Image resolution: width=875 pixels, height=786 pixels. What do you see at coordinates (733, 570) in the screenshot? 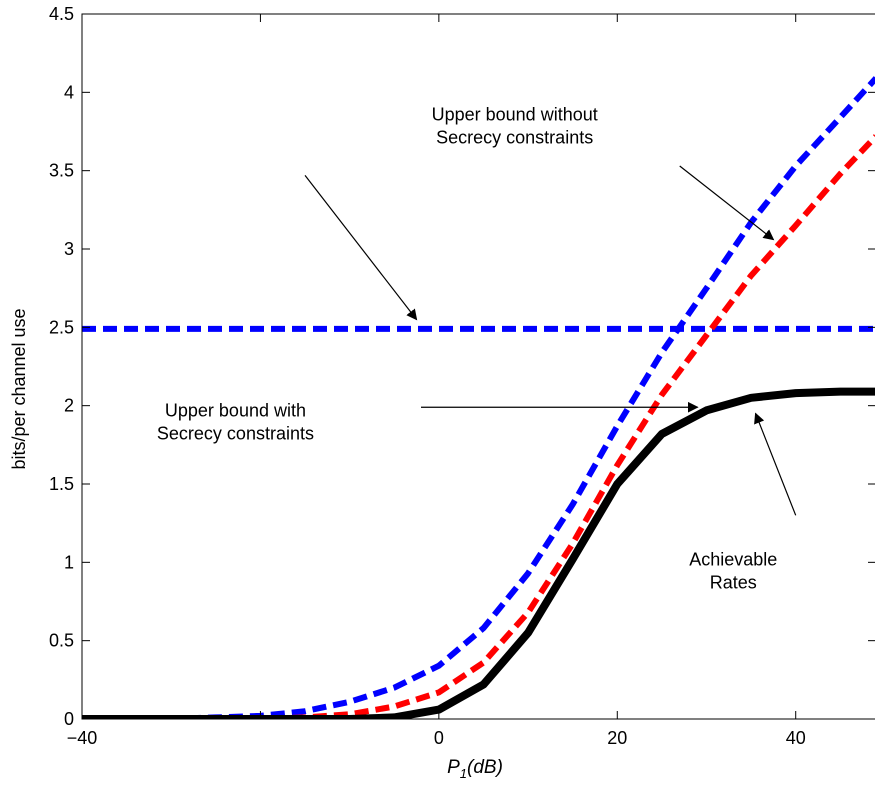
I see `annotation-text-3: Achievable Rates` at bounding box center [733, 570].